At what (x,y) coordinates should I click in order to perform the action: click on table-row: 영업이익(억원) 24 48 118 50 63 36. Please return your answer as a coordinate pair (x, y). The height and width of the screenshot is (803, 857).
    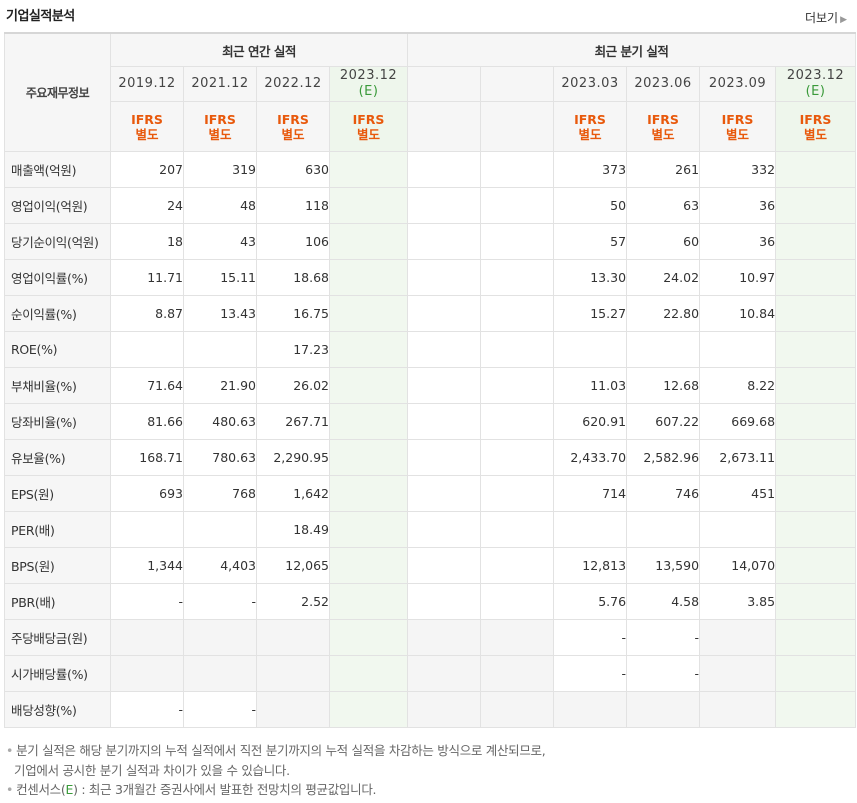
    Looking at the image, I should click on (430, 205).